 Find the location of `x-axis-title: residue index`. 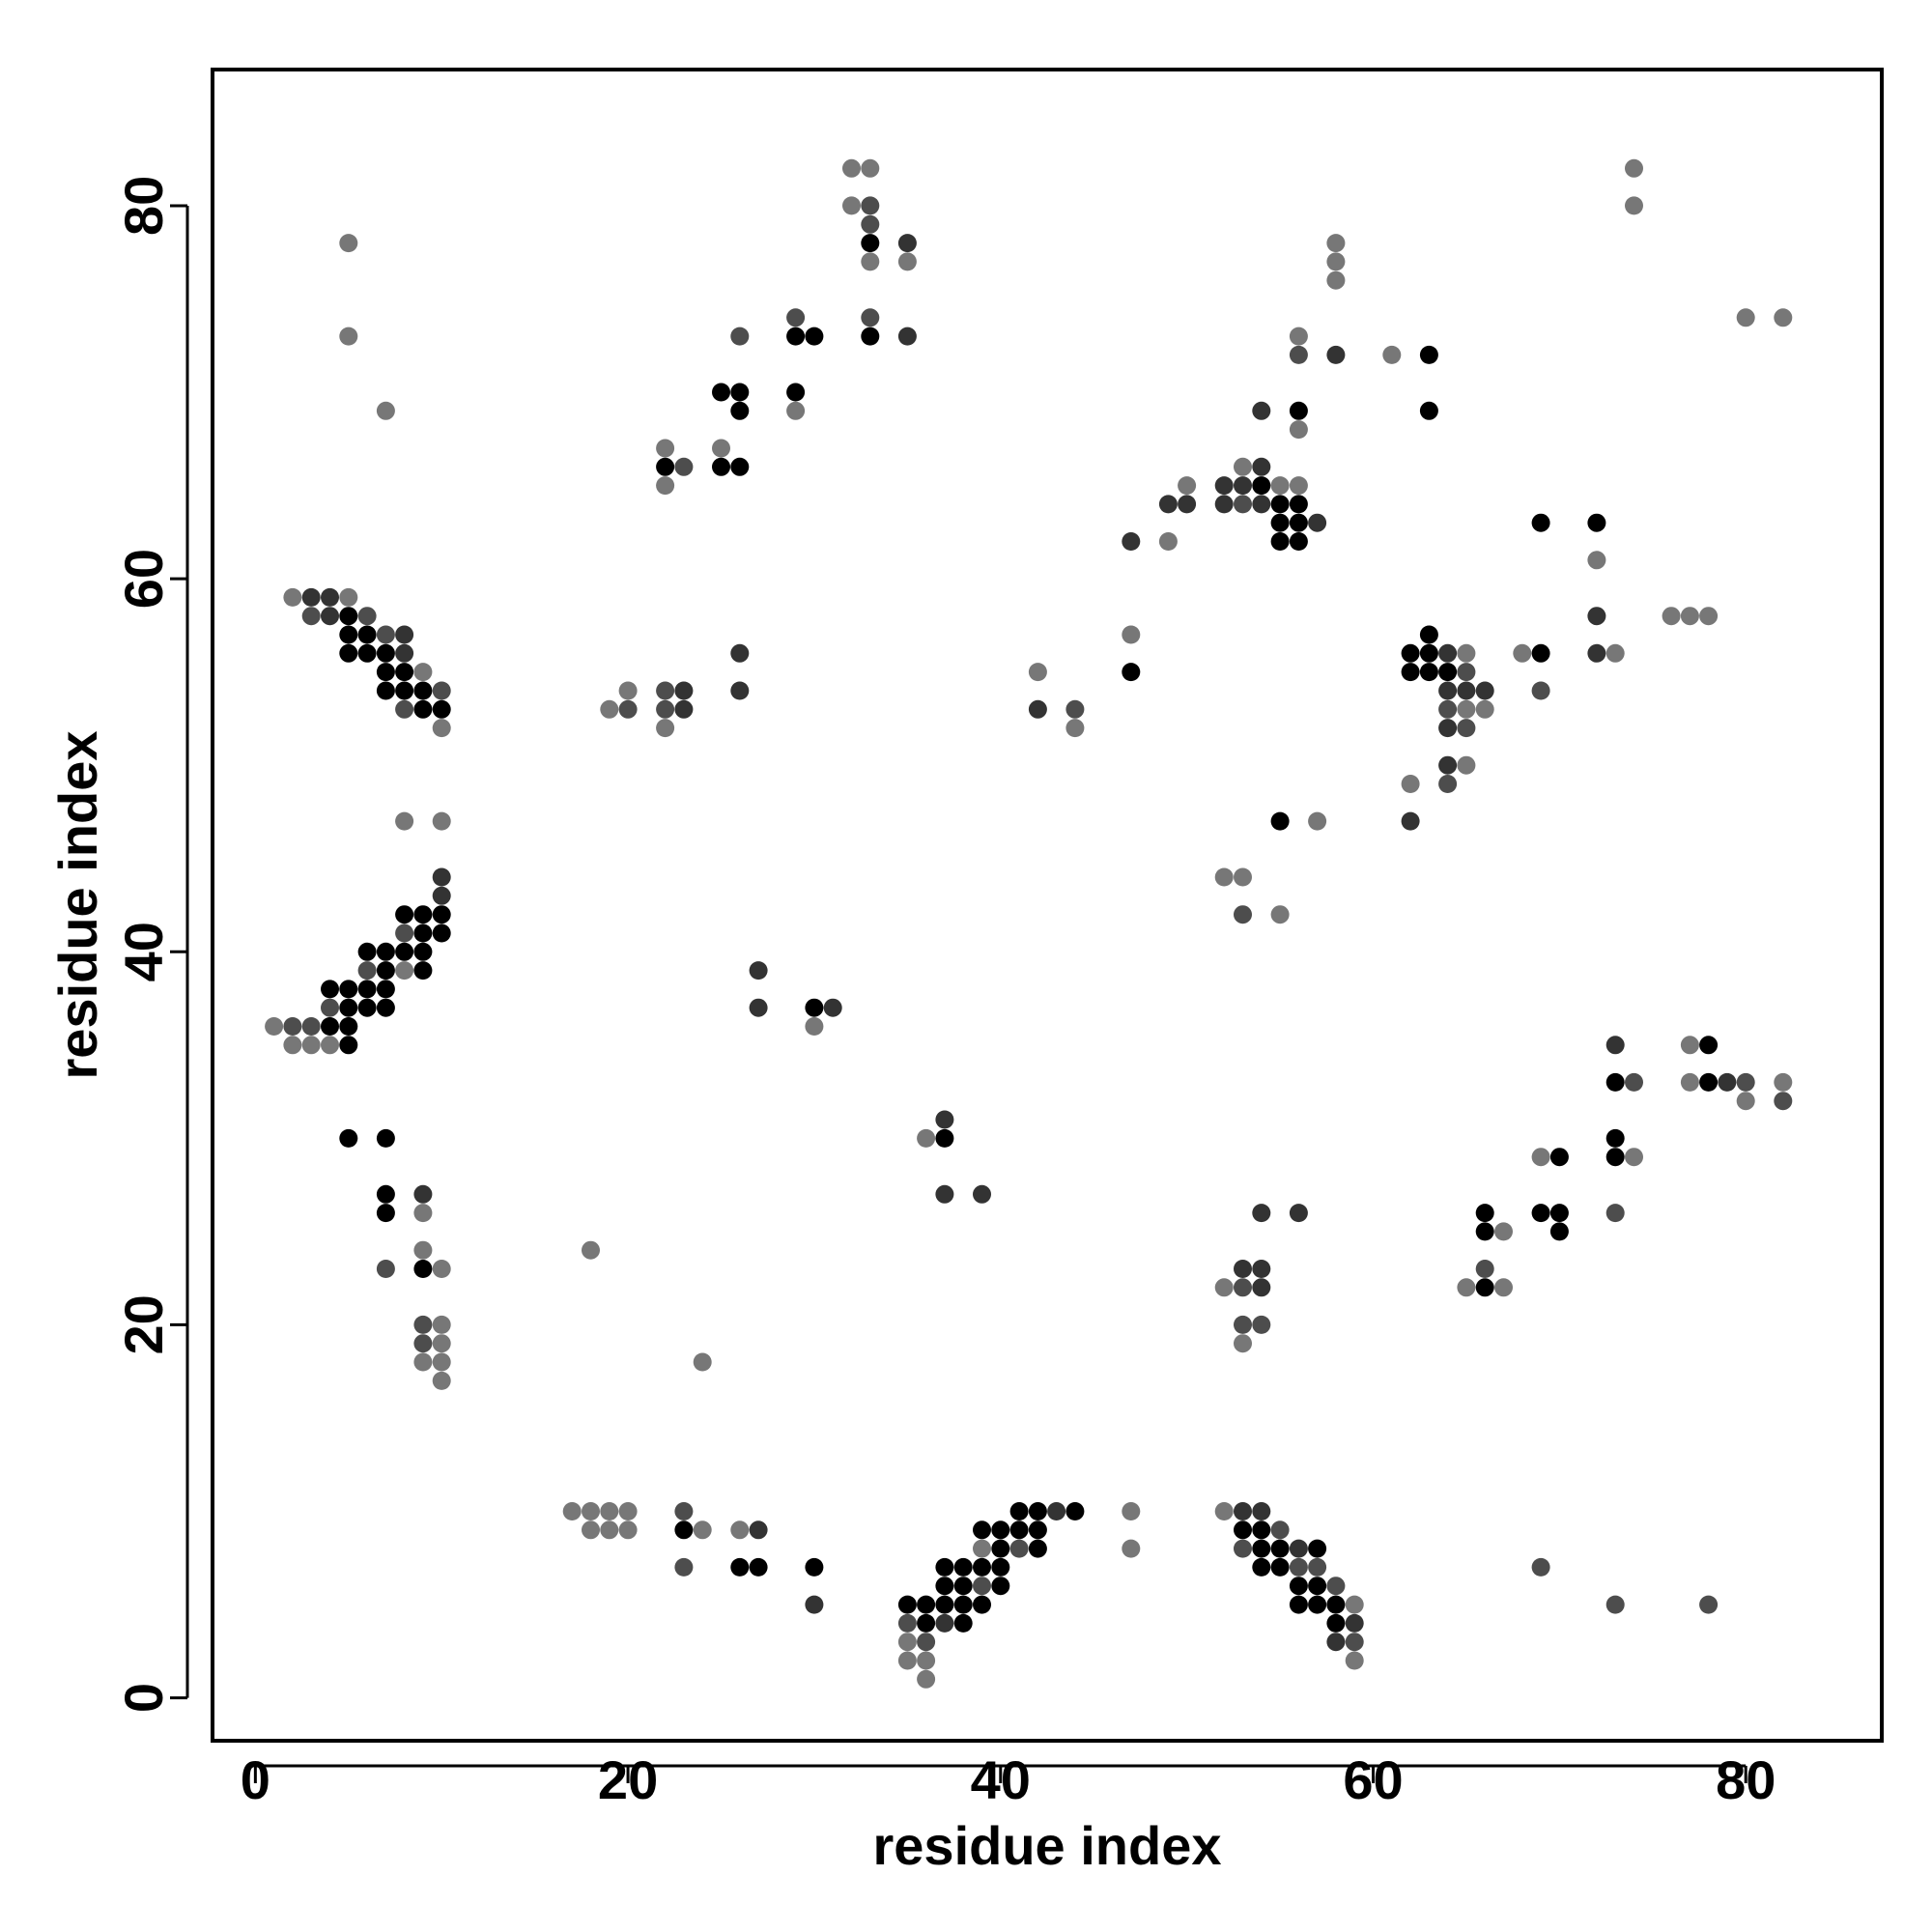

x-axis-title: residue index is located at coordinates (1046, 1845).